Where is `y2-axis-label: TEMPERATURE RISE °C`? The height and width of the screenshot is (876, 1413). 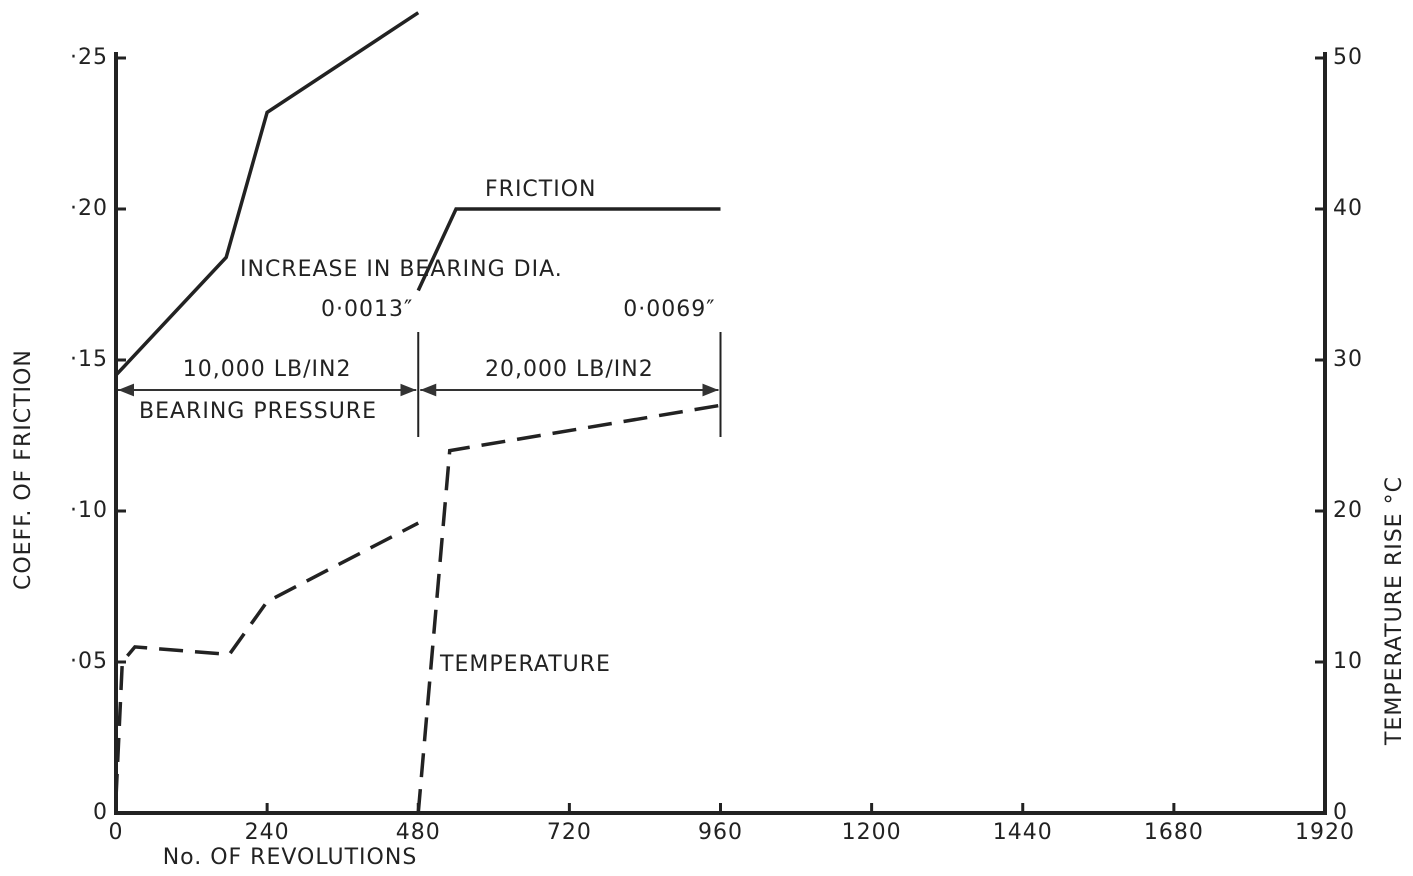
y2-axis-label: TEMPERATURE RISE °C is located at coordinates (1394, 611).